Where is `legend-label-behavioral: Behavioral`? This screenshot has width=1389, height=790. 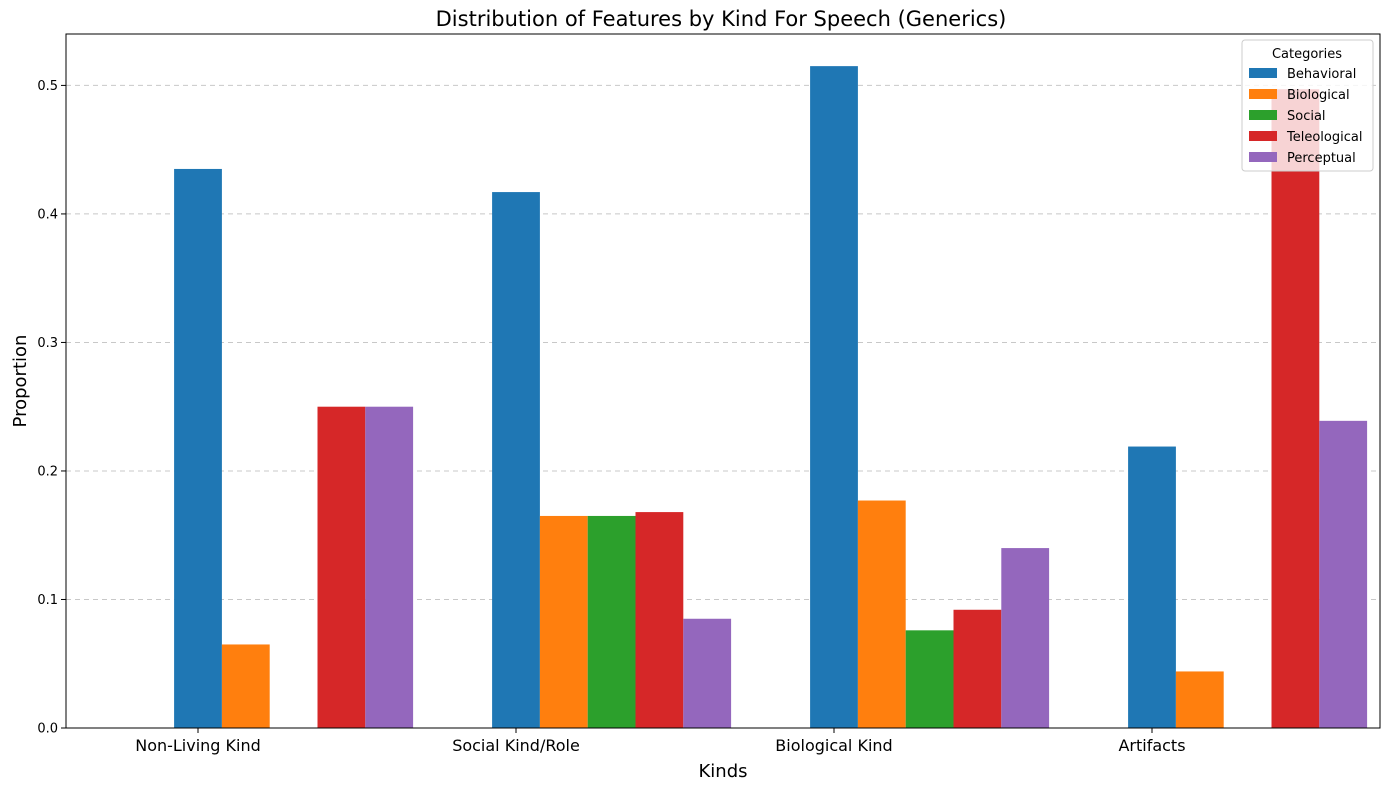
legend-label-behavioral: Behavioral is located at coordinates (1321, 74).